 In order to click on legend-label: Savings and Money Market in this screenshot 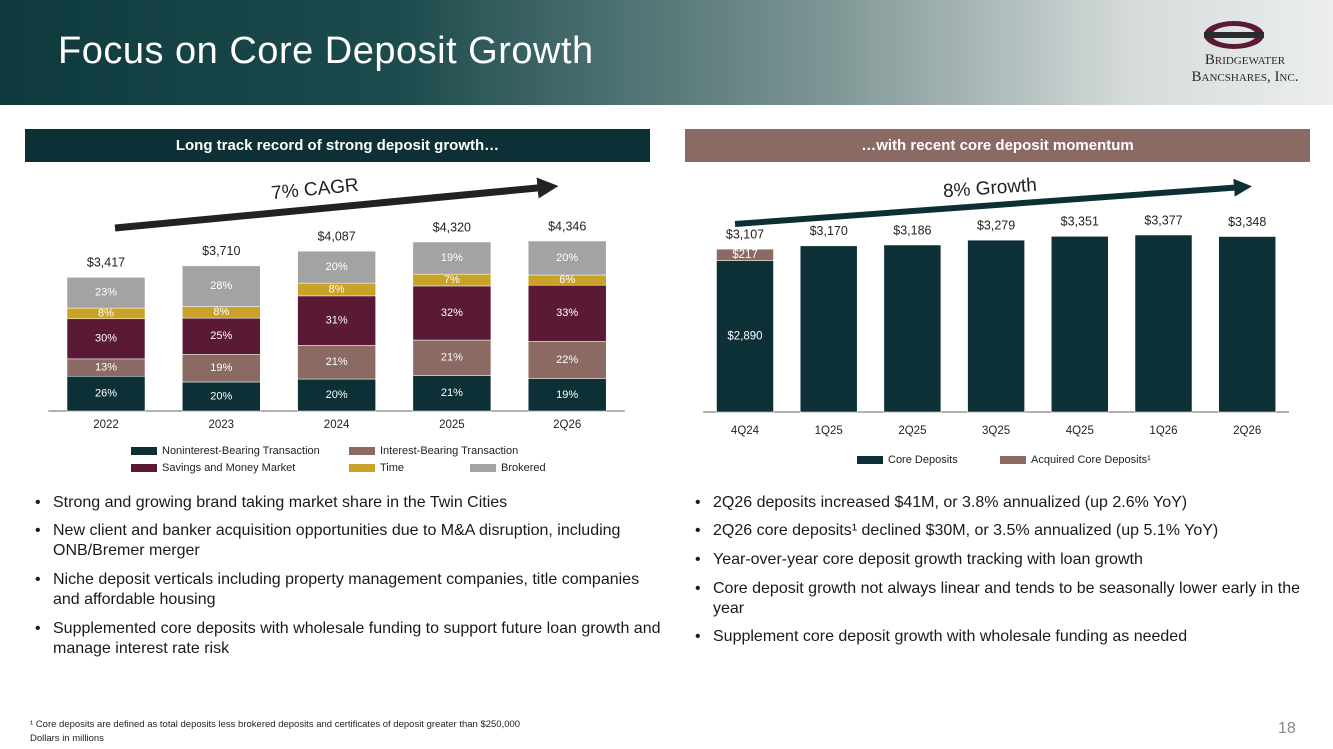, I will do `click(228, 468)`.